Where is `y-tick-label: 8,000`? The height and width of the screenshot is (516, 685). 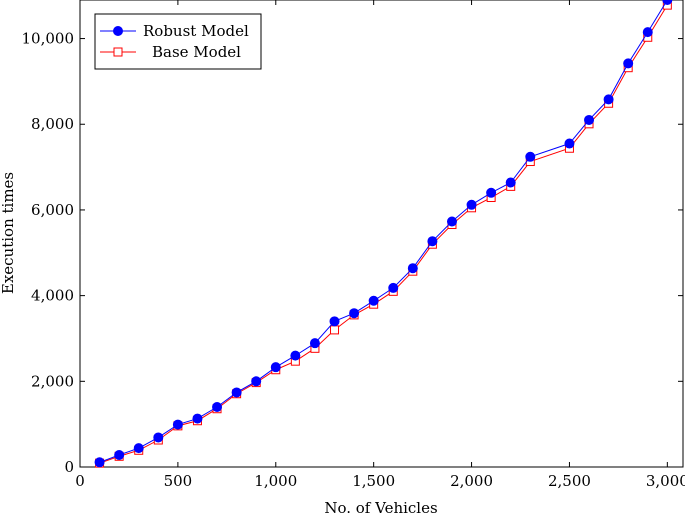 y-tick-label: 8,000 is located at coordinates (52, 124).